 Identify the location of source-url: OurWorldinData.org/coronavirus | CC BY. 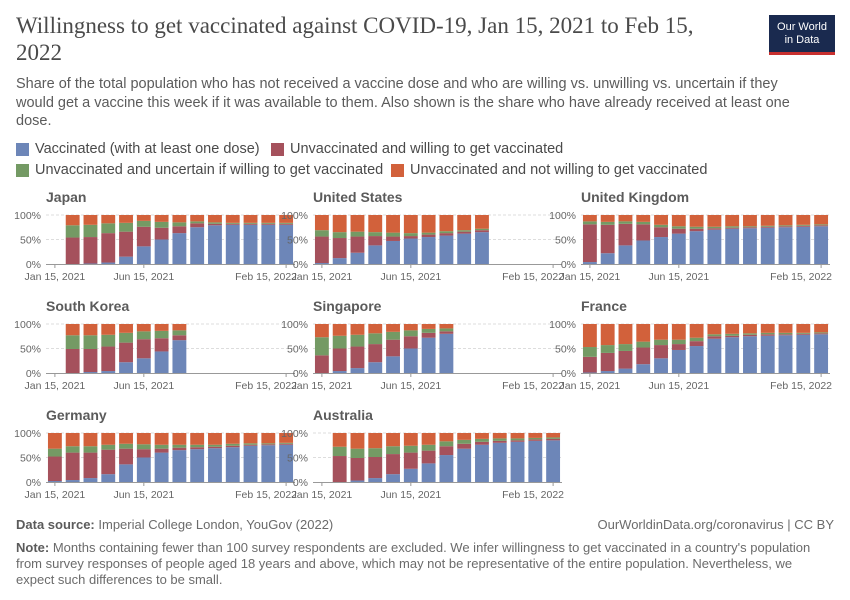
(715, 524).